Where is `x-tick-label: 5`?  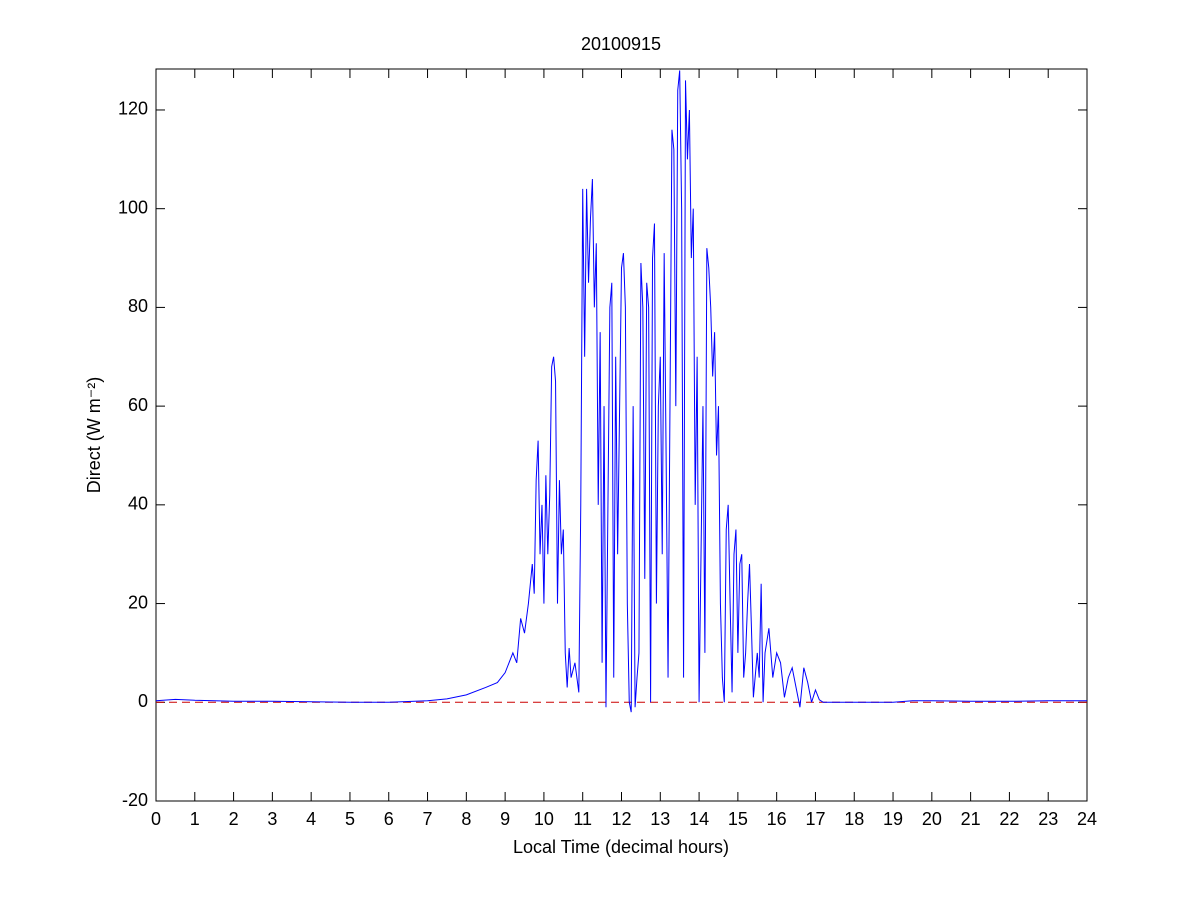 x-tick-label: 5 is located at coordinates (350, 819).